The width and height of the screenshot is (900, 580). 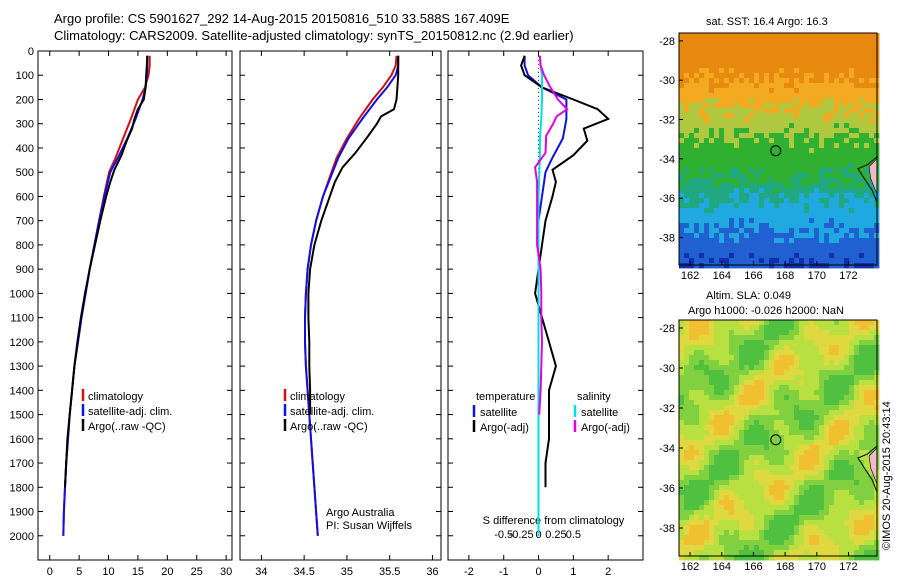 What do you see at coordinates (303, 572) in the screenshot?
I see `x-tick-label: 34.5` at bounding box center [303, 572].